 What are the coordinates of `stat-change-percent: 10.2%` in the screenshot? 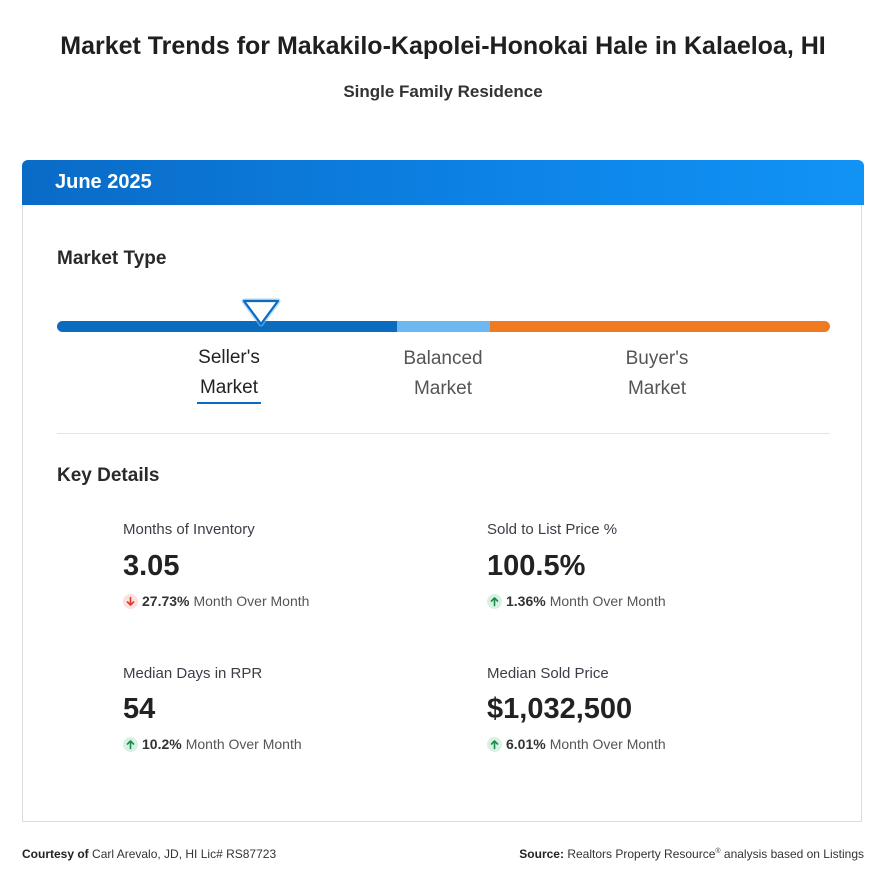 It's located at (162, 744).